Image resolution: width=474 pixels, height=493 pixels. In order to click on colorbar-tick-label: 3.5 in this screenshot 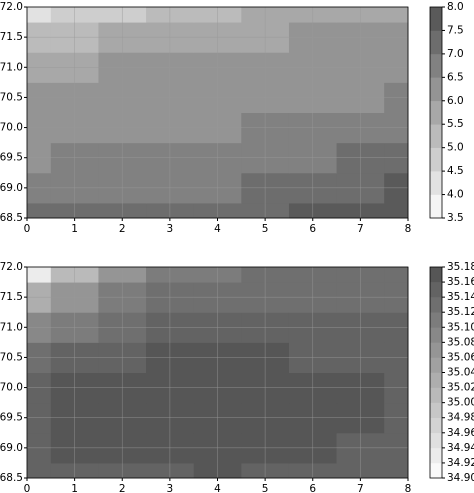, I will do `click(455, 218)`.